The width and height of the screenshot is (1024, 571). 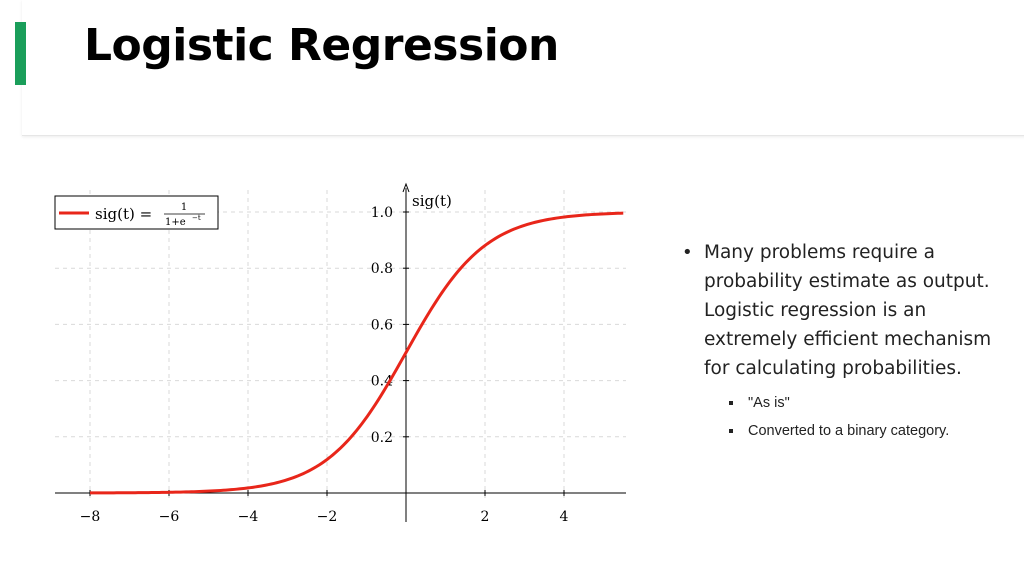 I want to click on x-tick-label: −2, so click(x=327, y=517).